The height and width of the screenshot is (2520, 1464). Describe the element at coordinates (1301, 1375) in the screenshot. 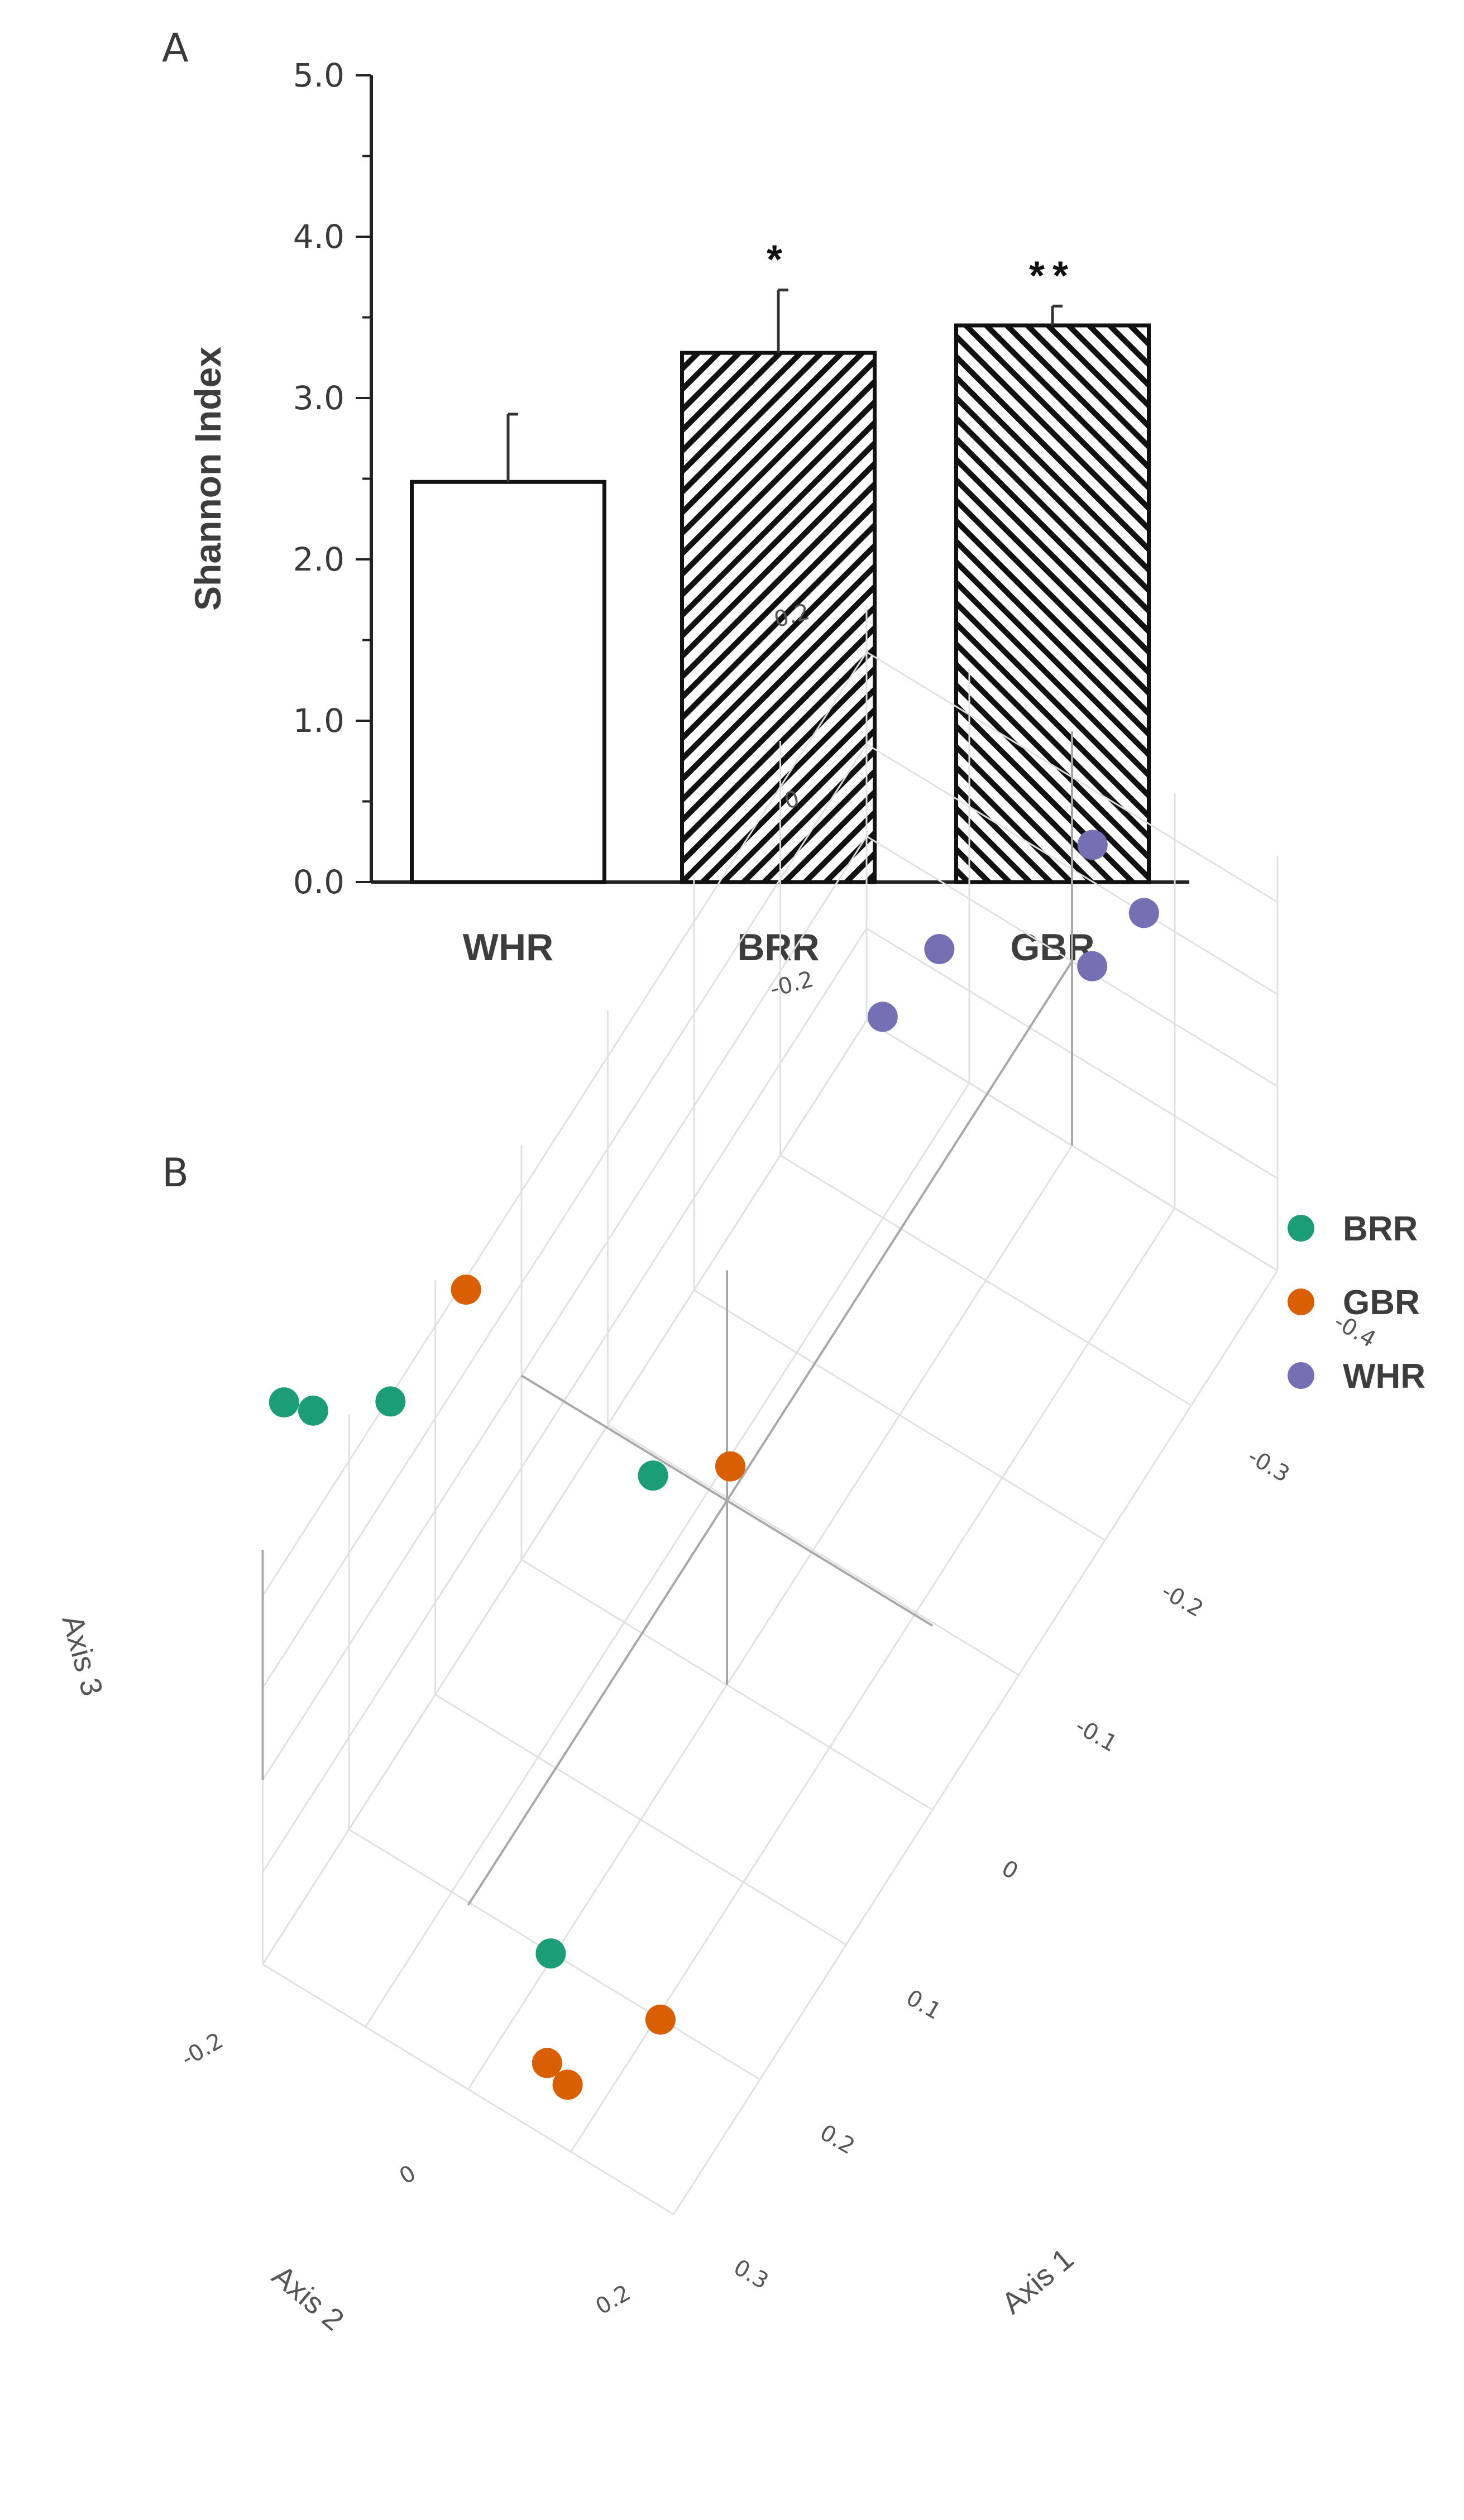

I see `legend-marker-whr` at that location.